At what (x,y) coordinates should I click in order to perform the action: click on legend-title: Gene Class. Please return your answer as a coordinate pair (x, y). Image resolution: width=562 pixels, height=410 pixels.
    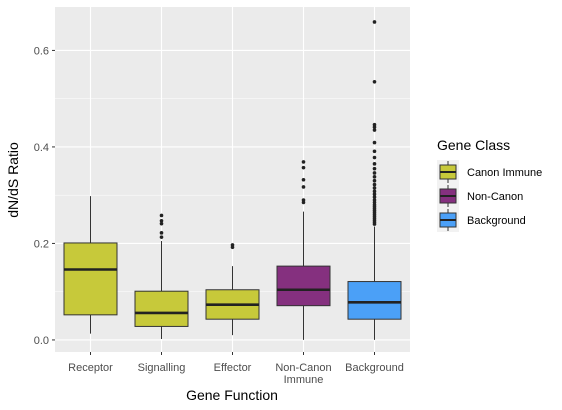
    Looking at the image, I should click on (473, 145).